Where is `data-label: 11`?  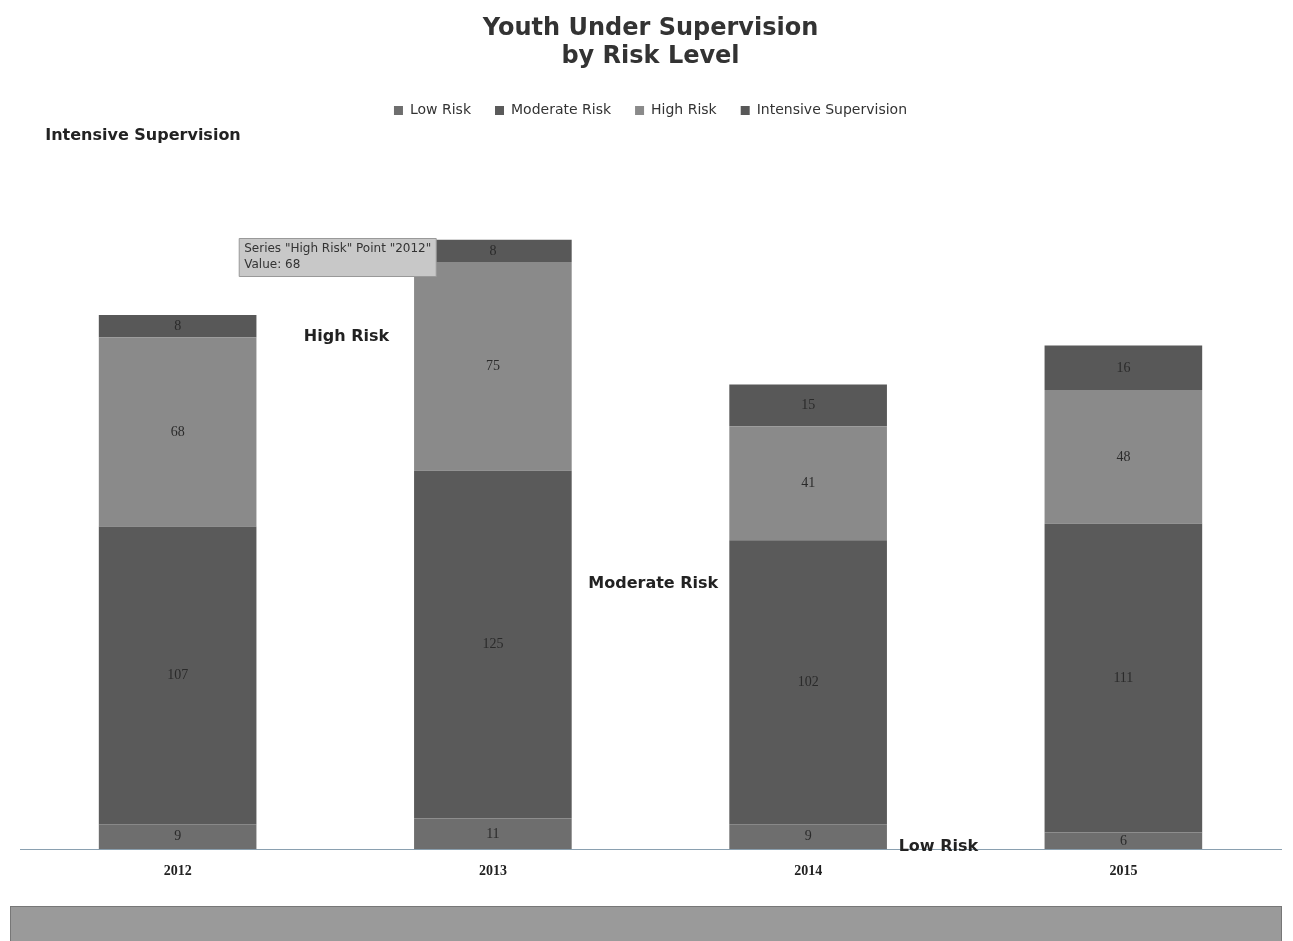 data-label: 11 is located at coordinates (493, 833).